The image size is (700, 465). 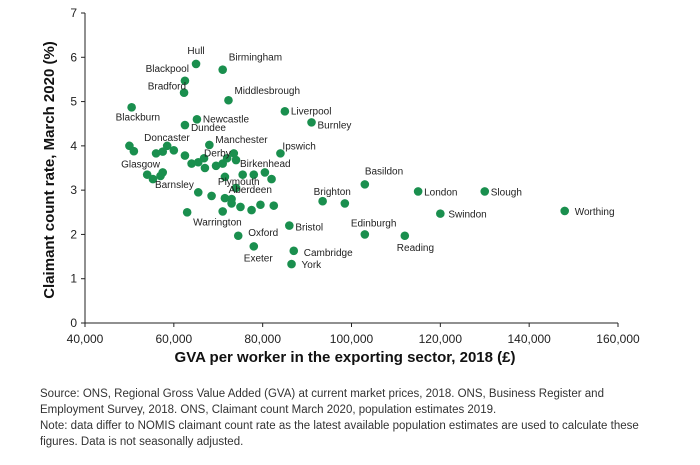 I want to click on data-point-manchester, so click(x=209, y=145).